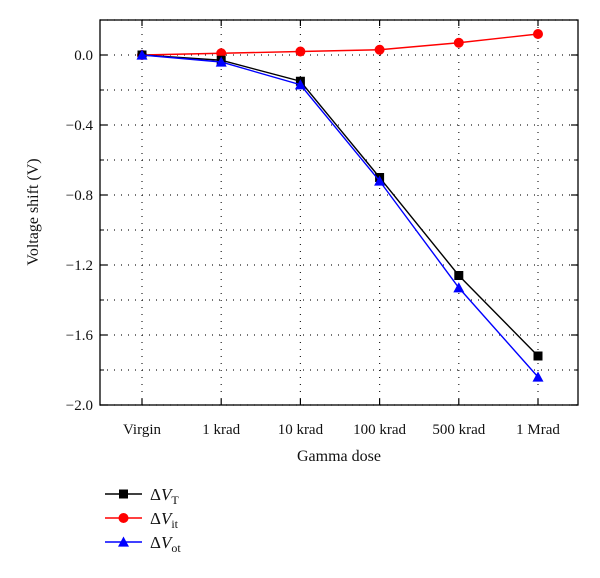 The height and width of the screenshot is (578, 600). I want to click on x-tick-label: 10 krad, so click(301, 430).